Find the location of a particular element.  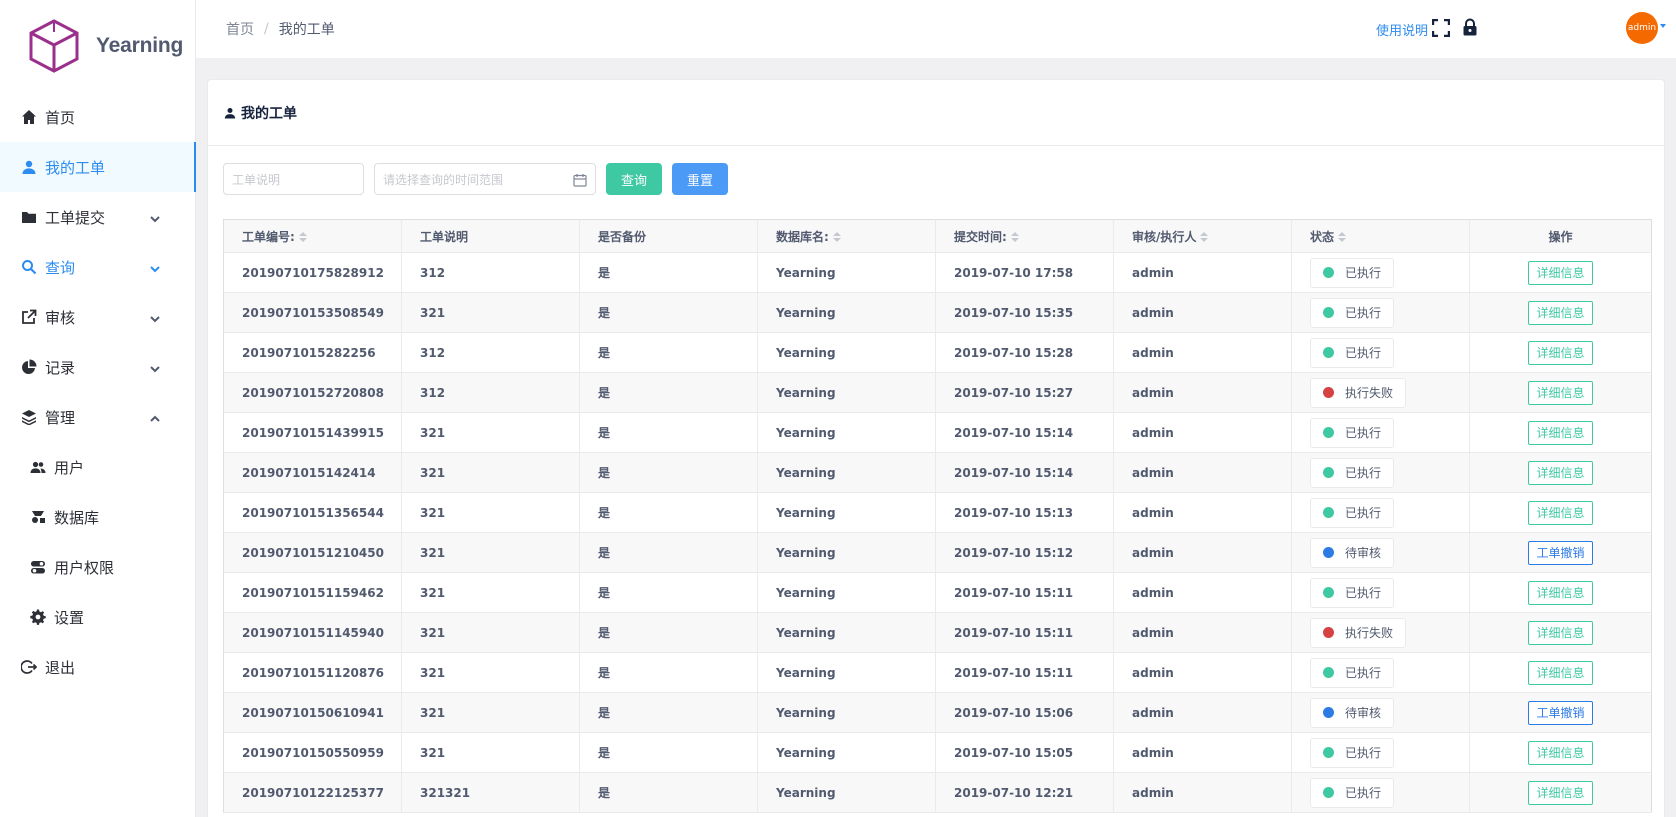

date-range-picker: 请选择查询的时间范围 is located at coordinates (485, 179).